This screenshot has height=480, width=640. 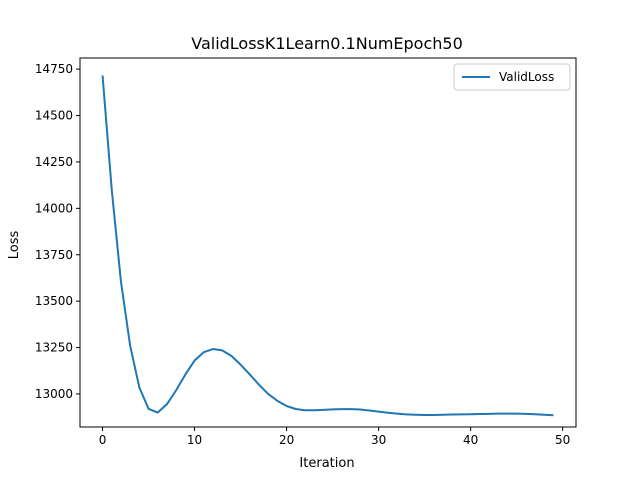 I want to click on x-tick-label: 40, so click(x=470, y=440).